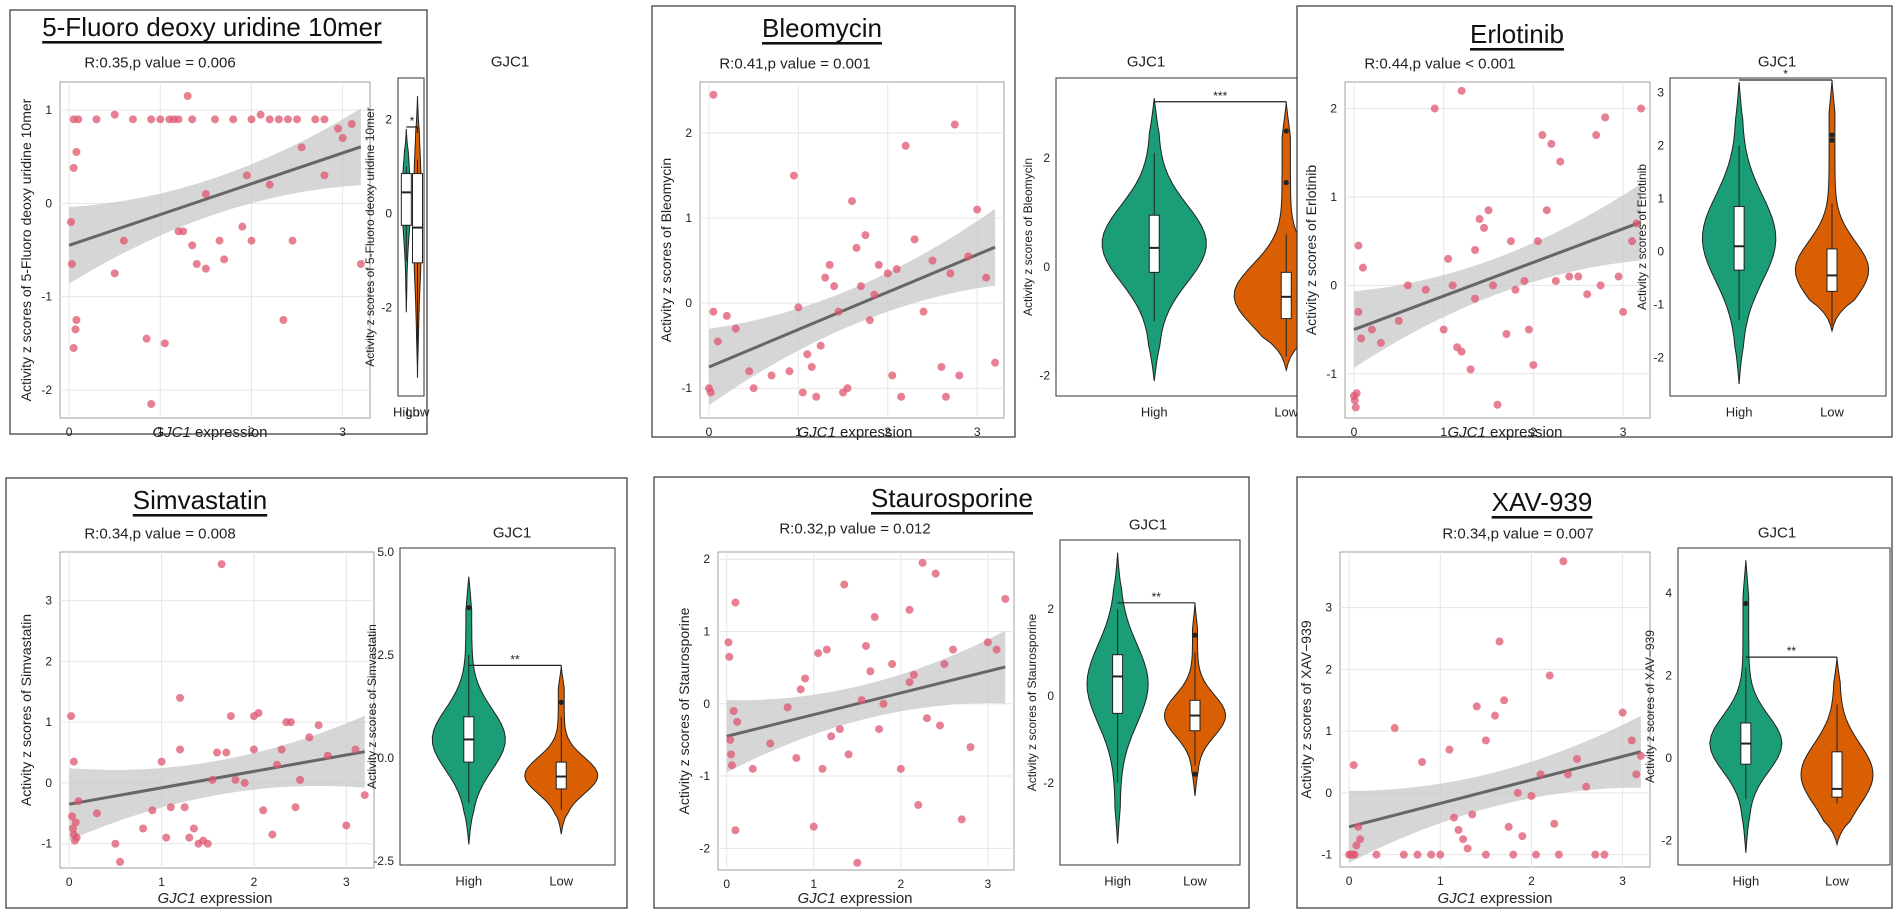  What do you see at coordinates (706, 704) in the screenshot?
I see `y-tick-label: 0` at bounding box center [706, 704].